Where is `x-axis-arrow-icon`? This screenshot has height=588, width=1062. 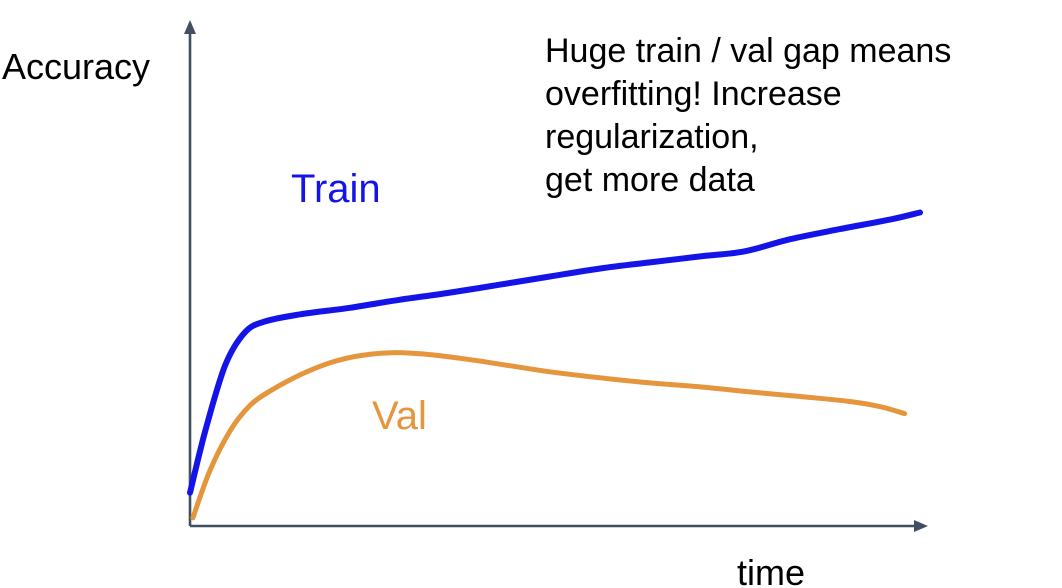 x-axis-arrow-icon is located at coordinates (921, 526).